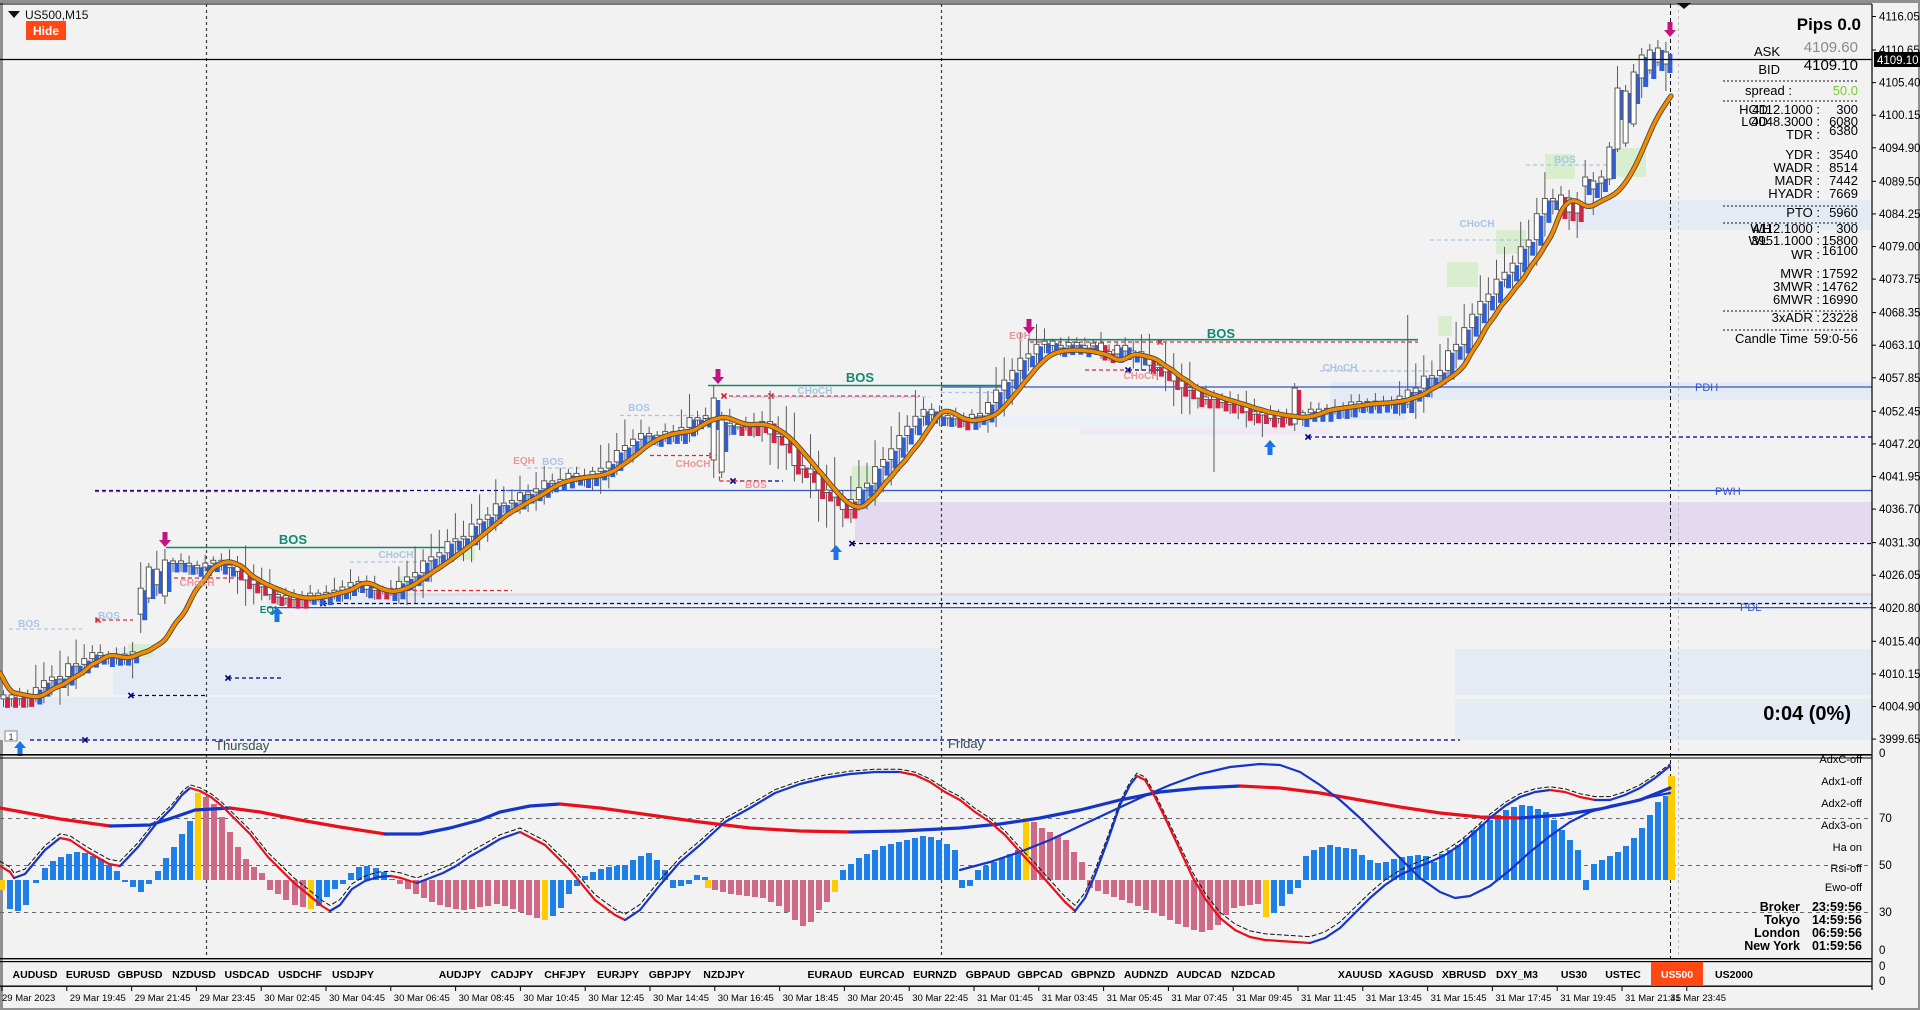  What do you see at coordinates (357, 998) in the screenshot?
I see `svg-text: 30 Mar 04:45` at bounding box center [357, 998].